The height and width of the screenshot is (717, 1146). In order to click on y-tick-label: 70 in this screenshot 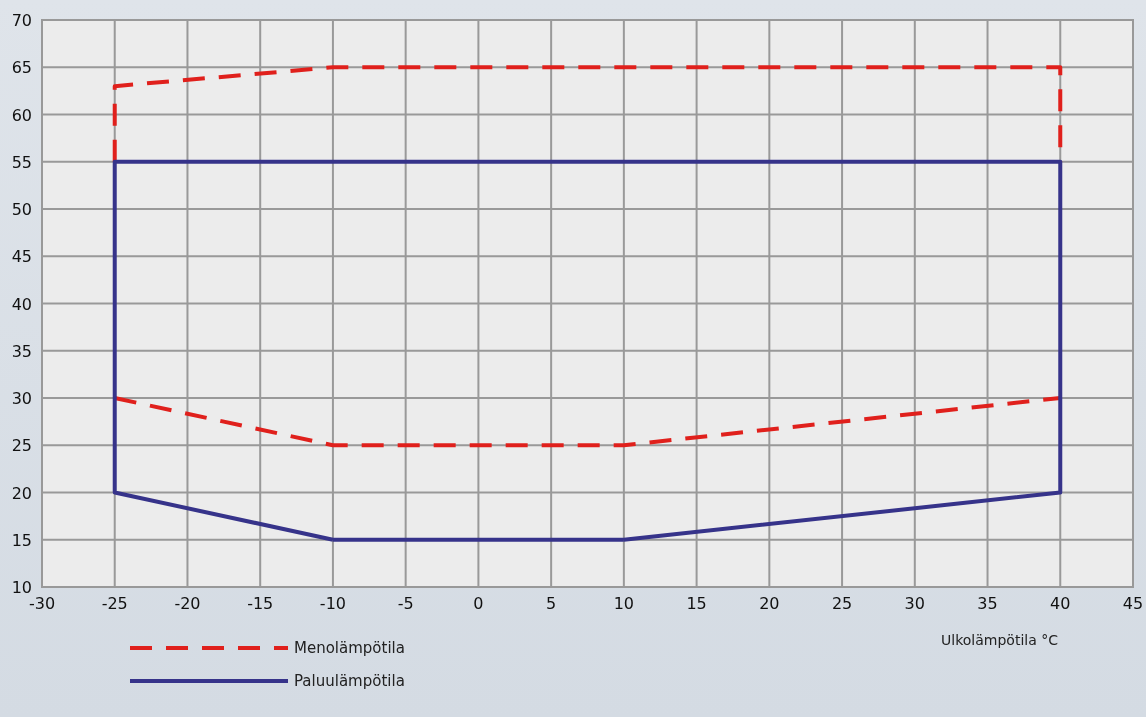, I will do `click(21, 20)`.